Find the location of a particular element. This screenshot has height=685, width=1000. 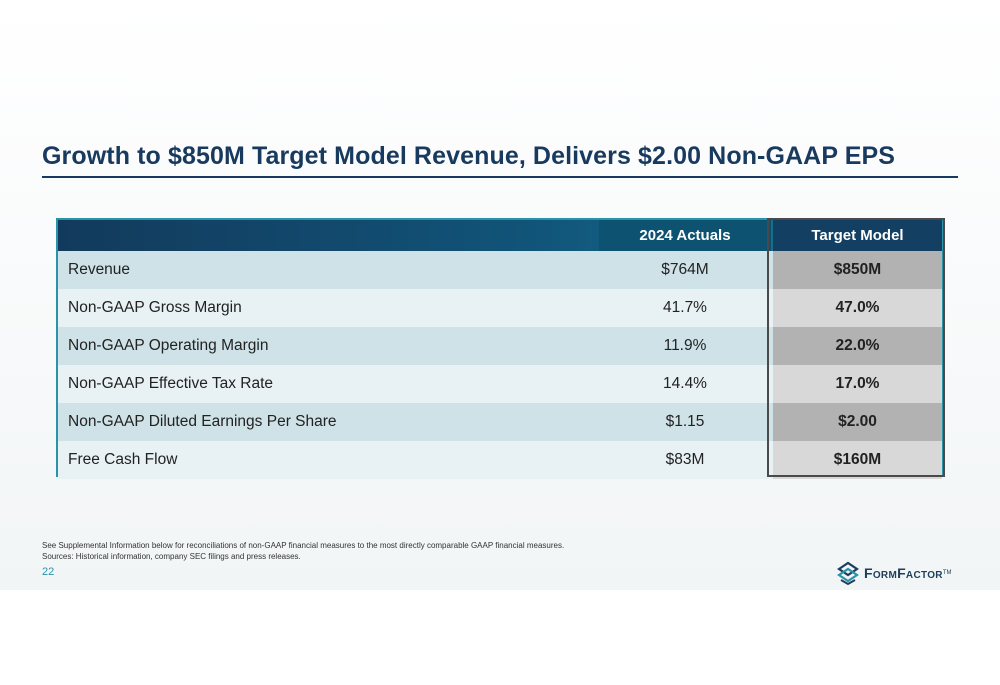

table-row-tax-rate: Non-GAAP Effective Tax Rate 14.4% 17.0% is located at coordinates (500, 384).